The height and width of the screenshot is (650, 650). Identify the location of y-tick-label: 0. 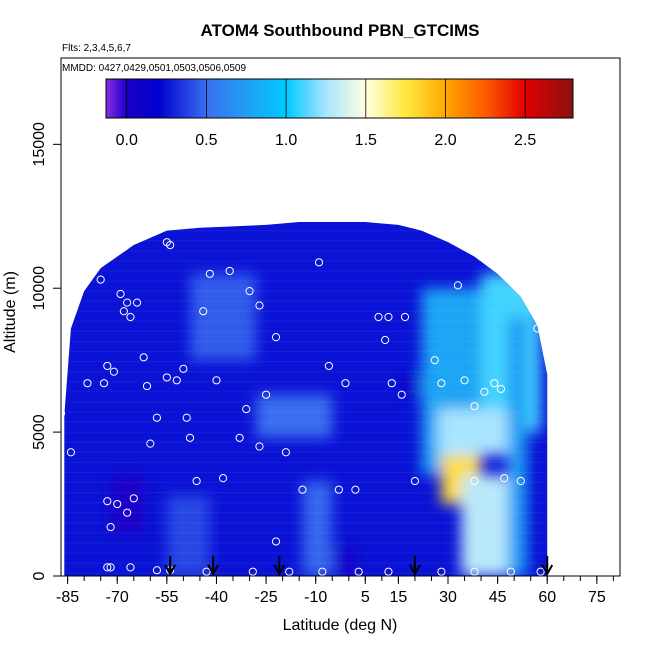
(39, 575).